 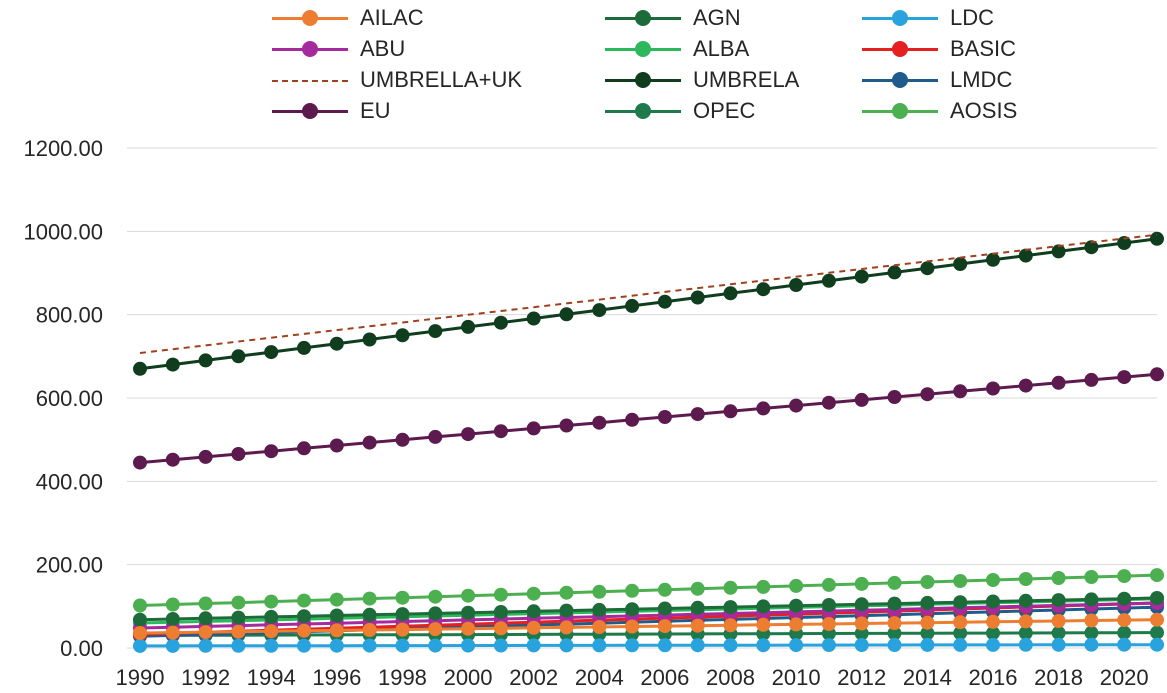 I want to click on x-tick-label: 2016, so click(x=992, y=677).